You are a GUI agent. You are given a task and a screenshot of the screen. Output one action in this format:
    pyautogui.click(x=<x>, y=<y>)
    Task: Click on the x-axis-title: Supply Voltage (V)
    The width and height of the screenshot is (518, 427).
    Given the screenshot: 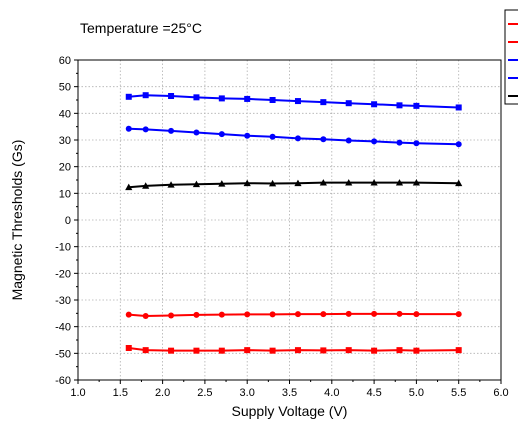 What is the action you would take?
    pyautogui.click(x=290, y=411)
    